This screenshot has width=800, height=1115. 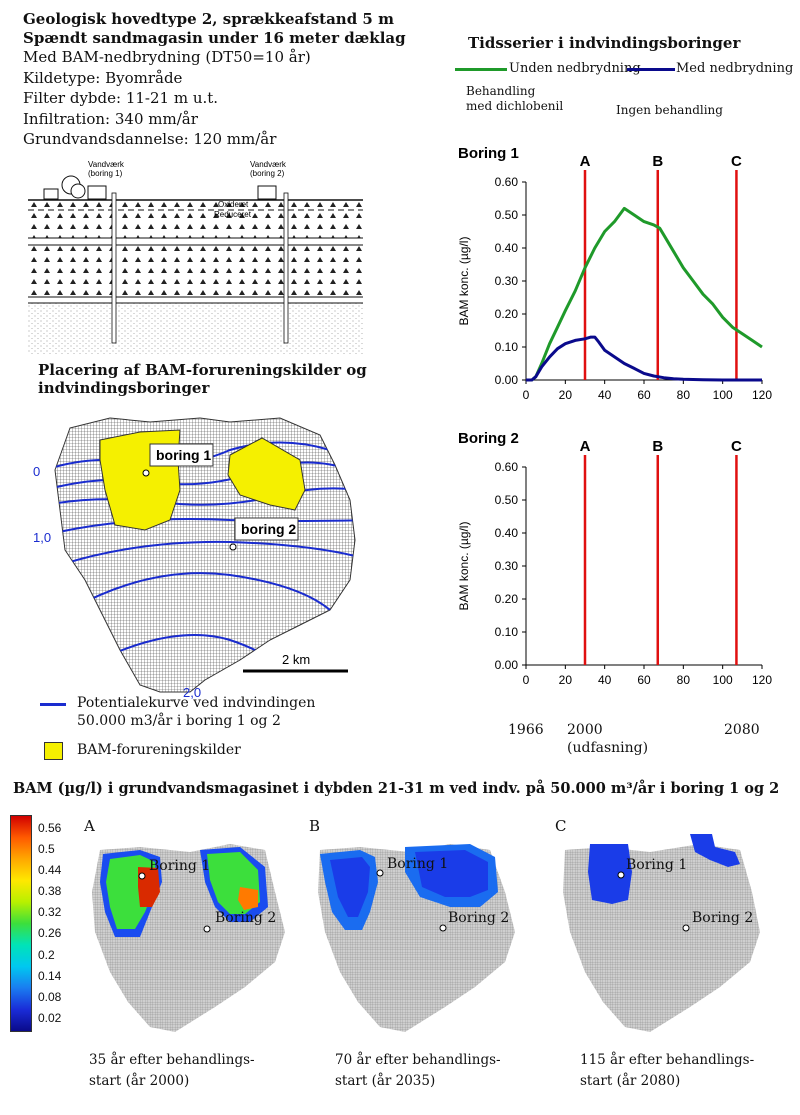 What do you see at coordinates (507, 314) in the screenshot?
I see `y-tick-label: 0.20` at bounding box center [507, 314].